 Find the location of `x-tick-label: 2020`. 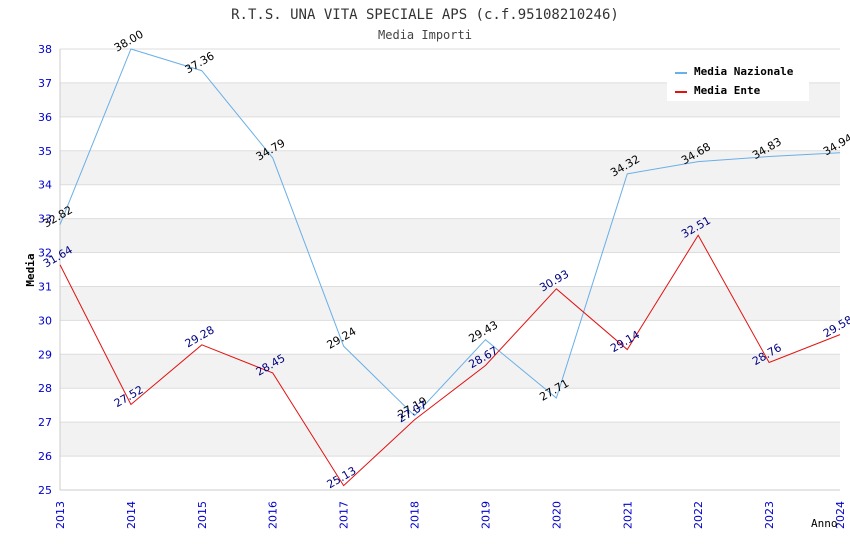

x-tick-label: 2020 is located at coordinates (556, 515).